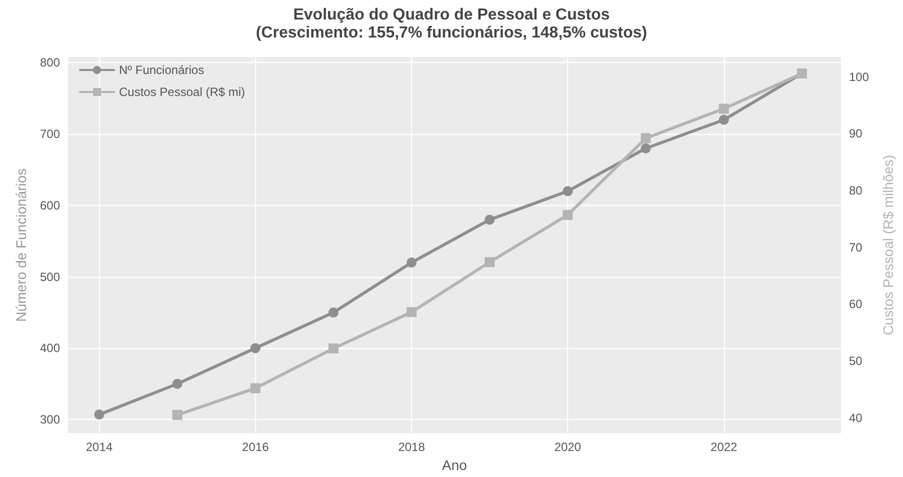  Describe the element at coordinates (50, 134) in the screenshot. I see `y-tick-label: 700` at that location.